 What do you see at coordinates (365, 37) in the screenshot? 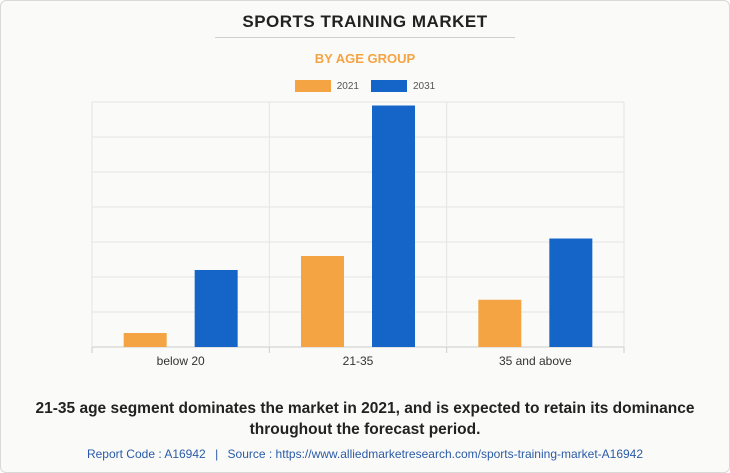
I see `title-divider` at bounding box center [365, 37].